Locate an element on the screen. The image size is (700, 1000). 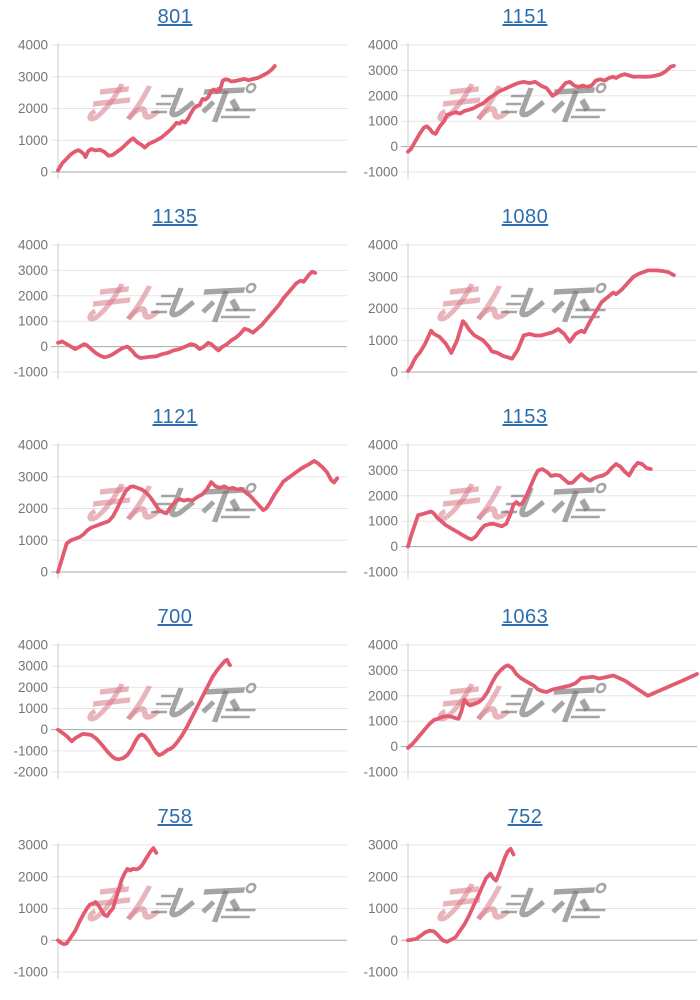
chart-title: 1063 is located at coordinates (525, 617).